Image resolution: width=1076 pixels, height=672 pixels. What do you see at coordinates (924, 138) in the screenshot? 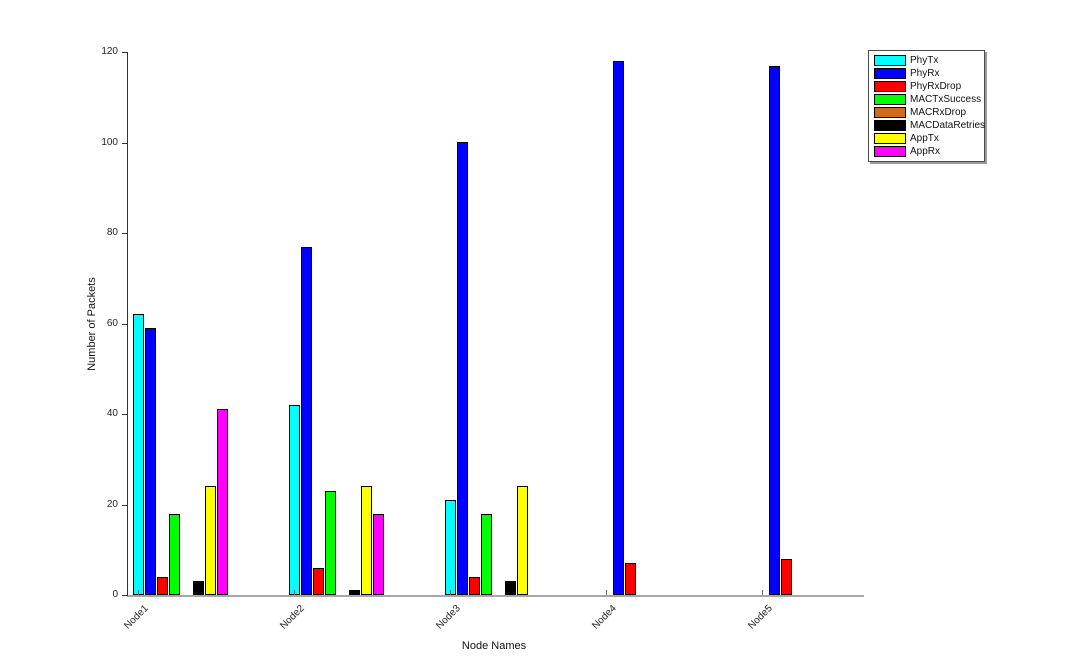
I see `legend-label: AppTx` at bounding box center [924, 138].